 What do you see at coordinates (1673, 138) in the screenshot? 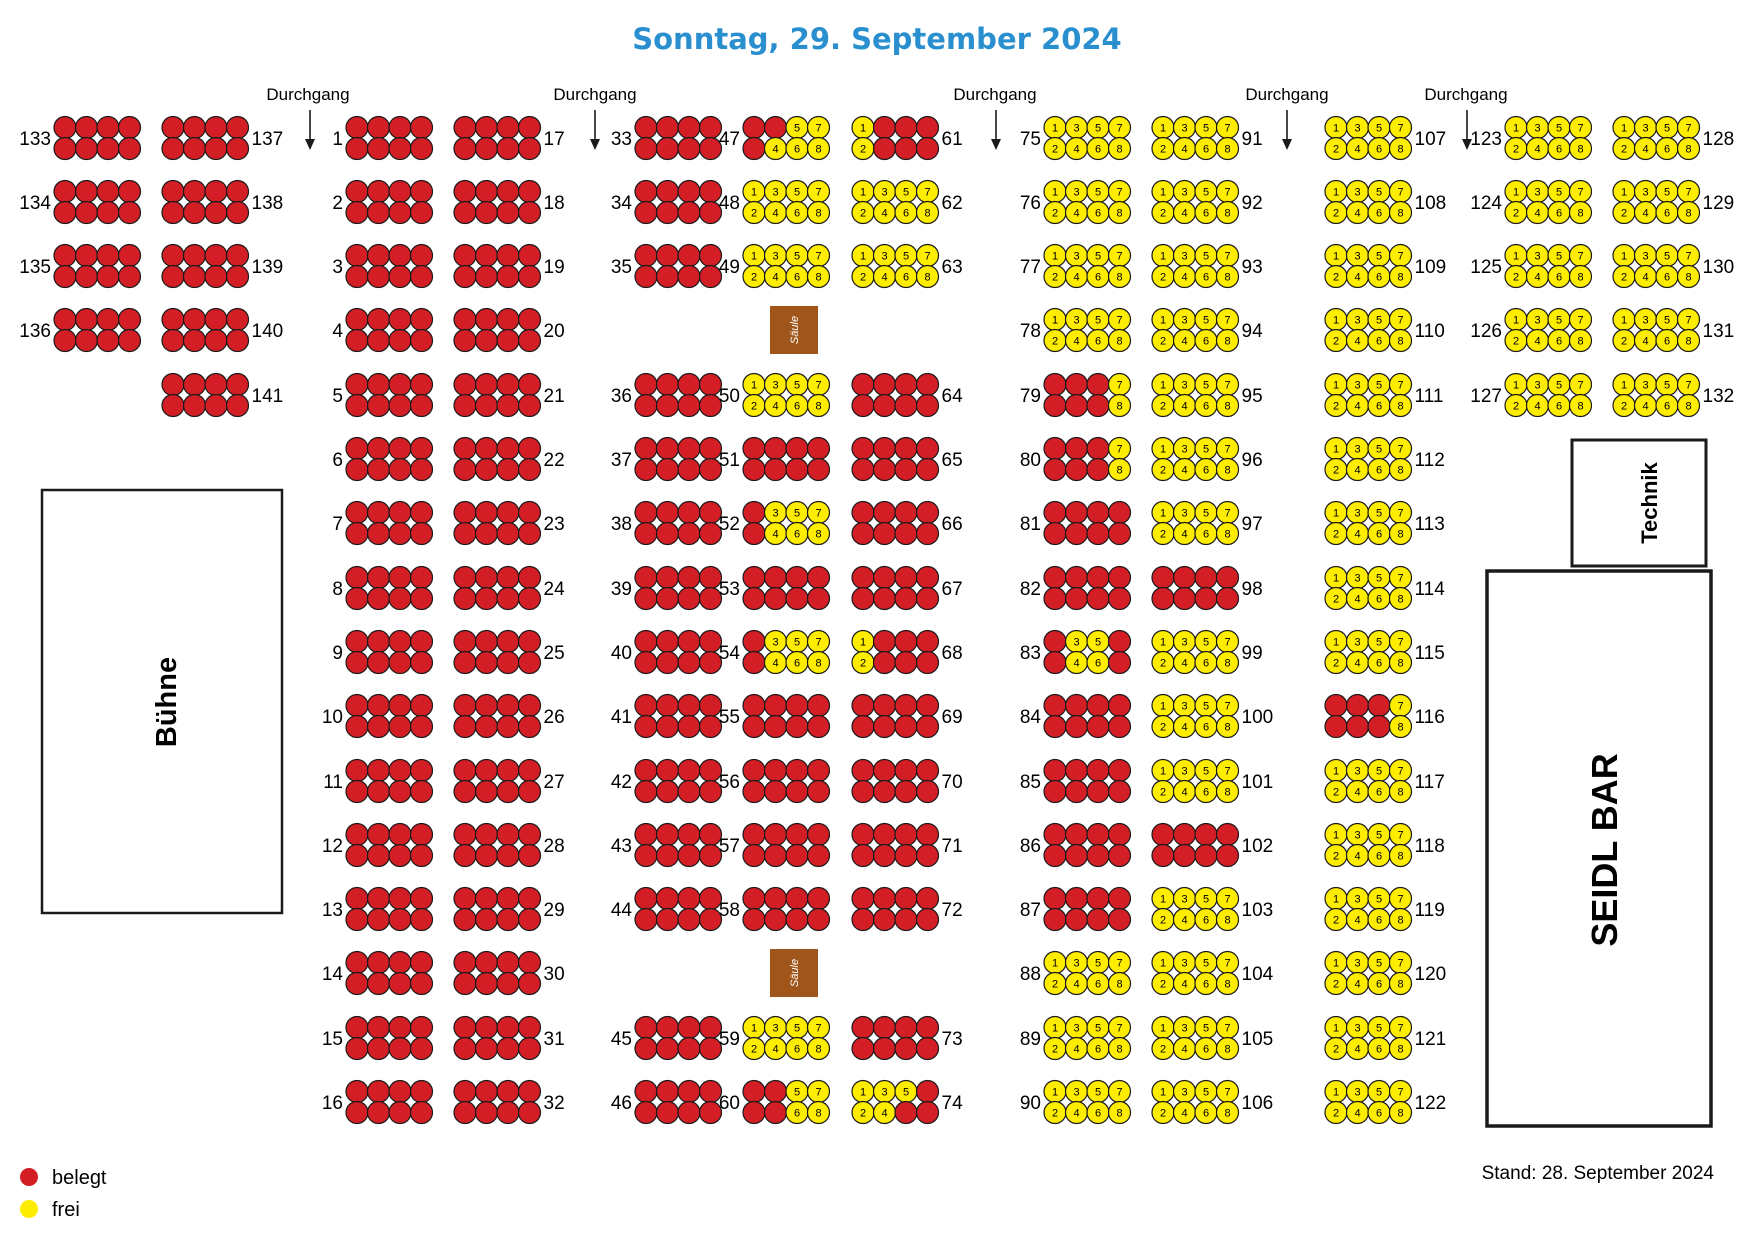
I see `table-128: 1 3 5 72 4 6 8 128` at bounding box center [1673, 138].